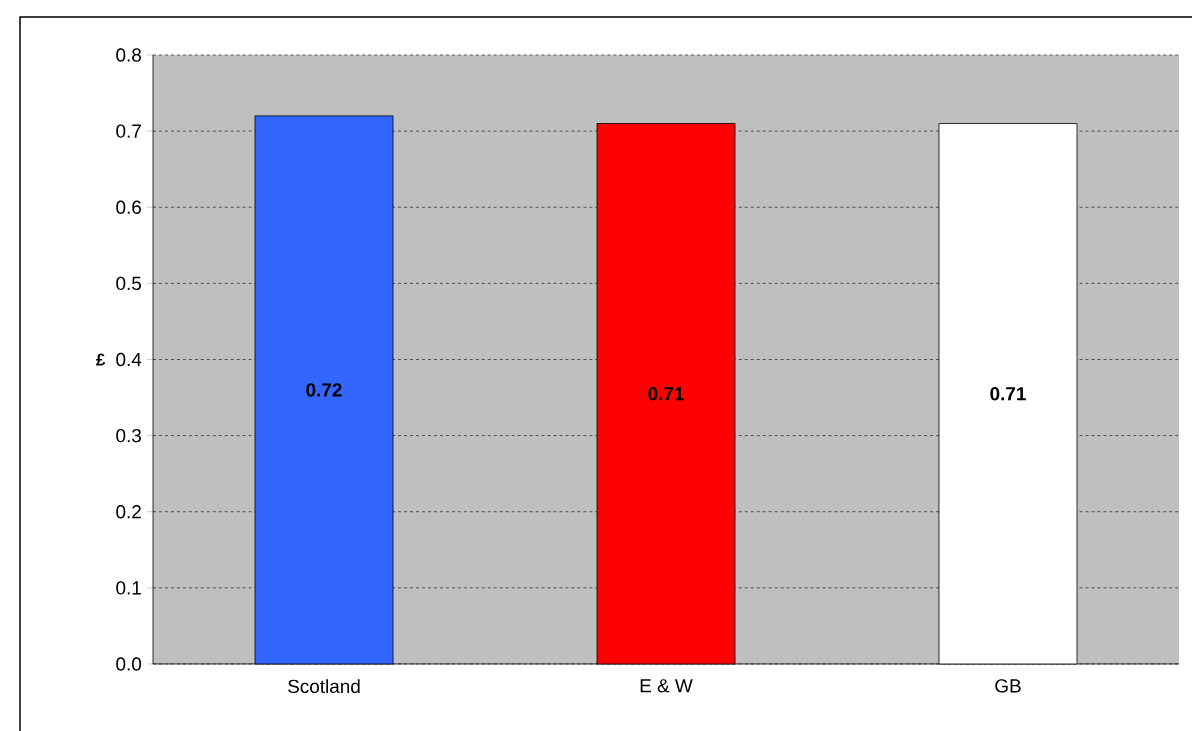 The image size is (1192, 731). I want to click on y-tick-label: 0.3, so click(128, 435).